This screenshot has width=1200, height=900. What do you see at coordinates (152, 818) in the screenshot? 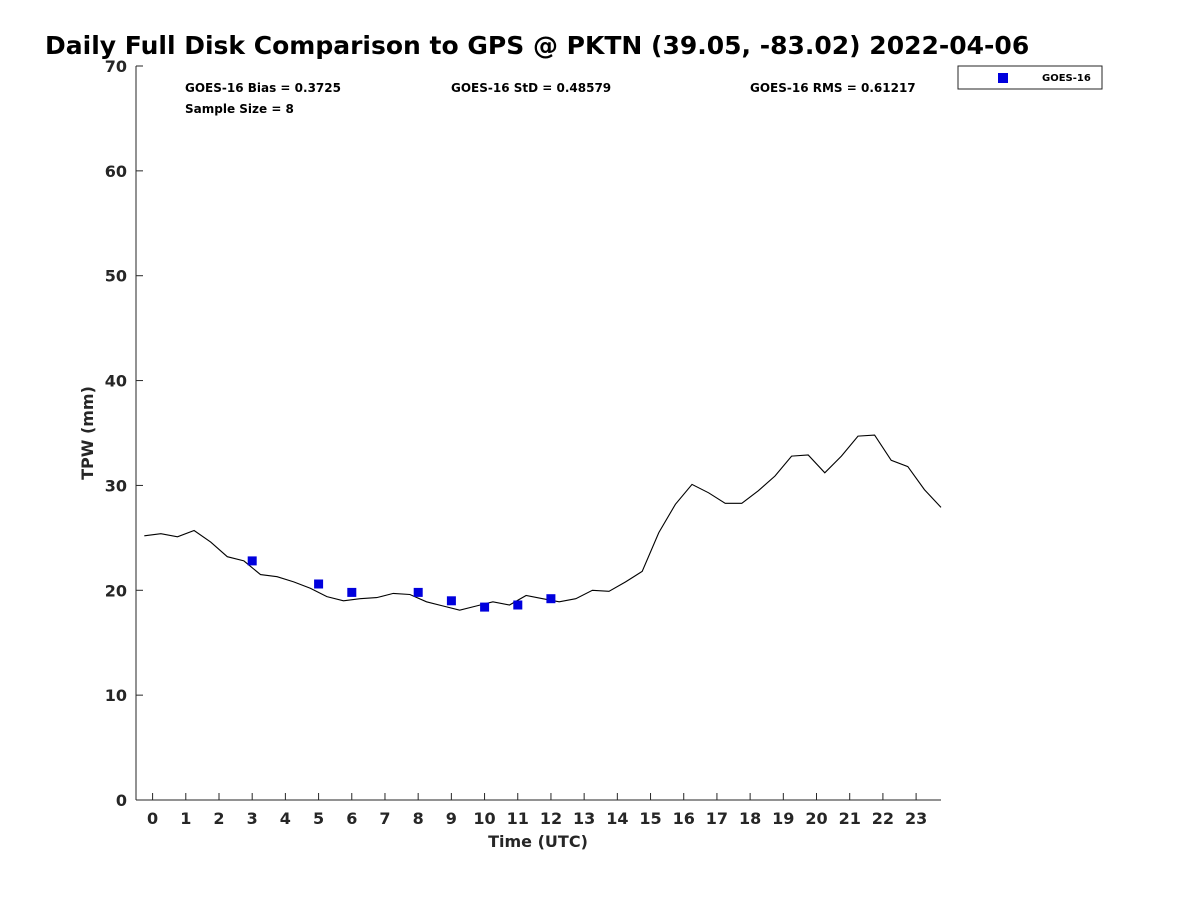
I see `x-tick-label: 0` at bounding box center [152, 818].